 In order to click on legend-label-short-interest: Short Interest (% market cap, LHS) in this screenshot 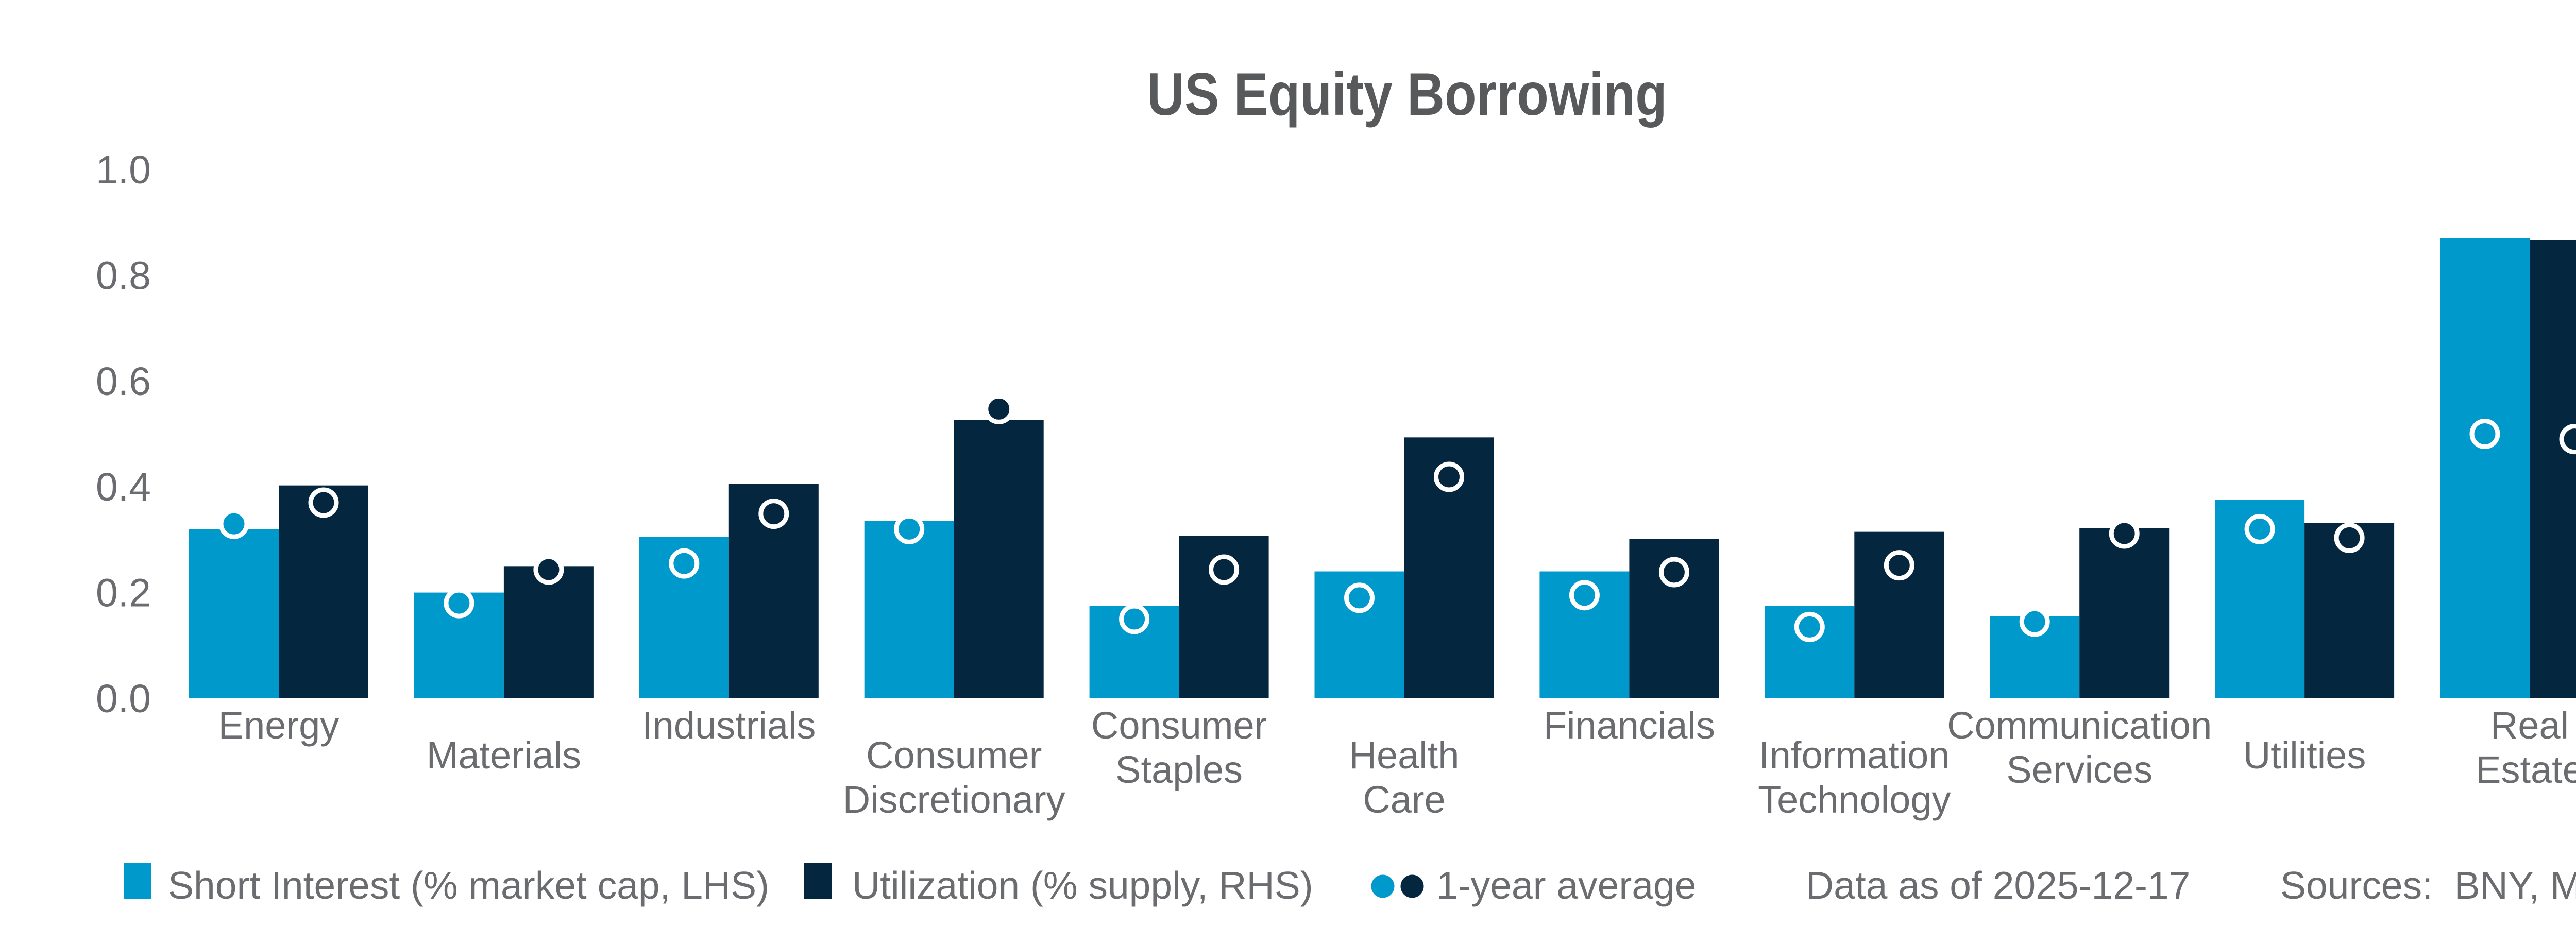, I will do `click(468, 885)`.